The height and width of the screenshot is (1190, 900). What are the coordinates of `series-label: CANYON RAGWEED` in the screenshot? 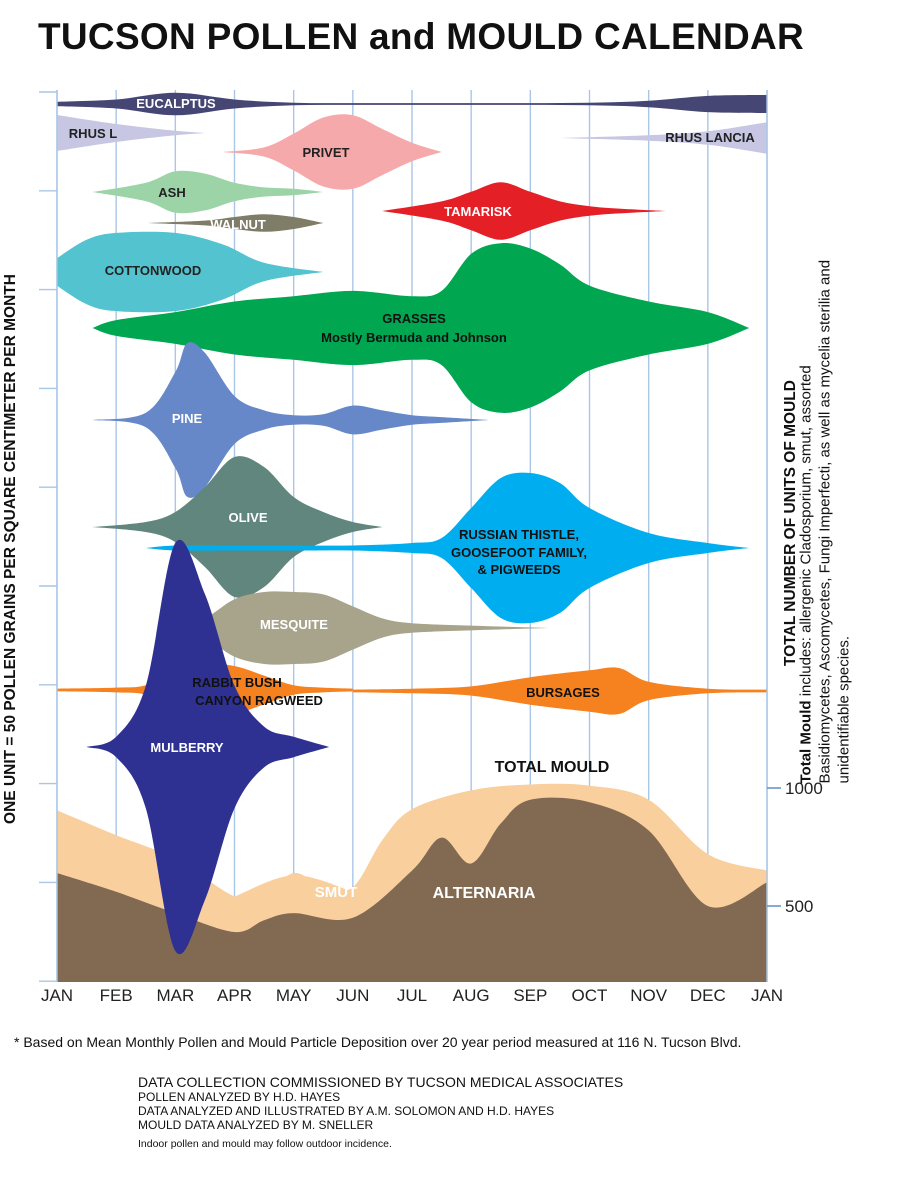 It's located at (259, 700).